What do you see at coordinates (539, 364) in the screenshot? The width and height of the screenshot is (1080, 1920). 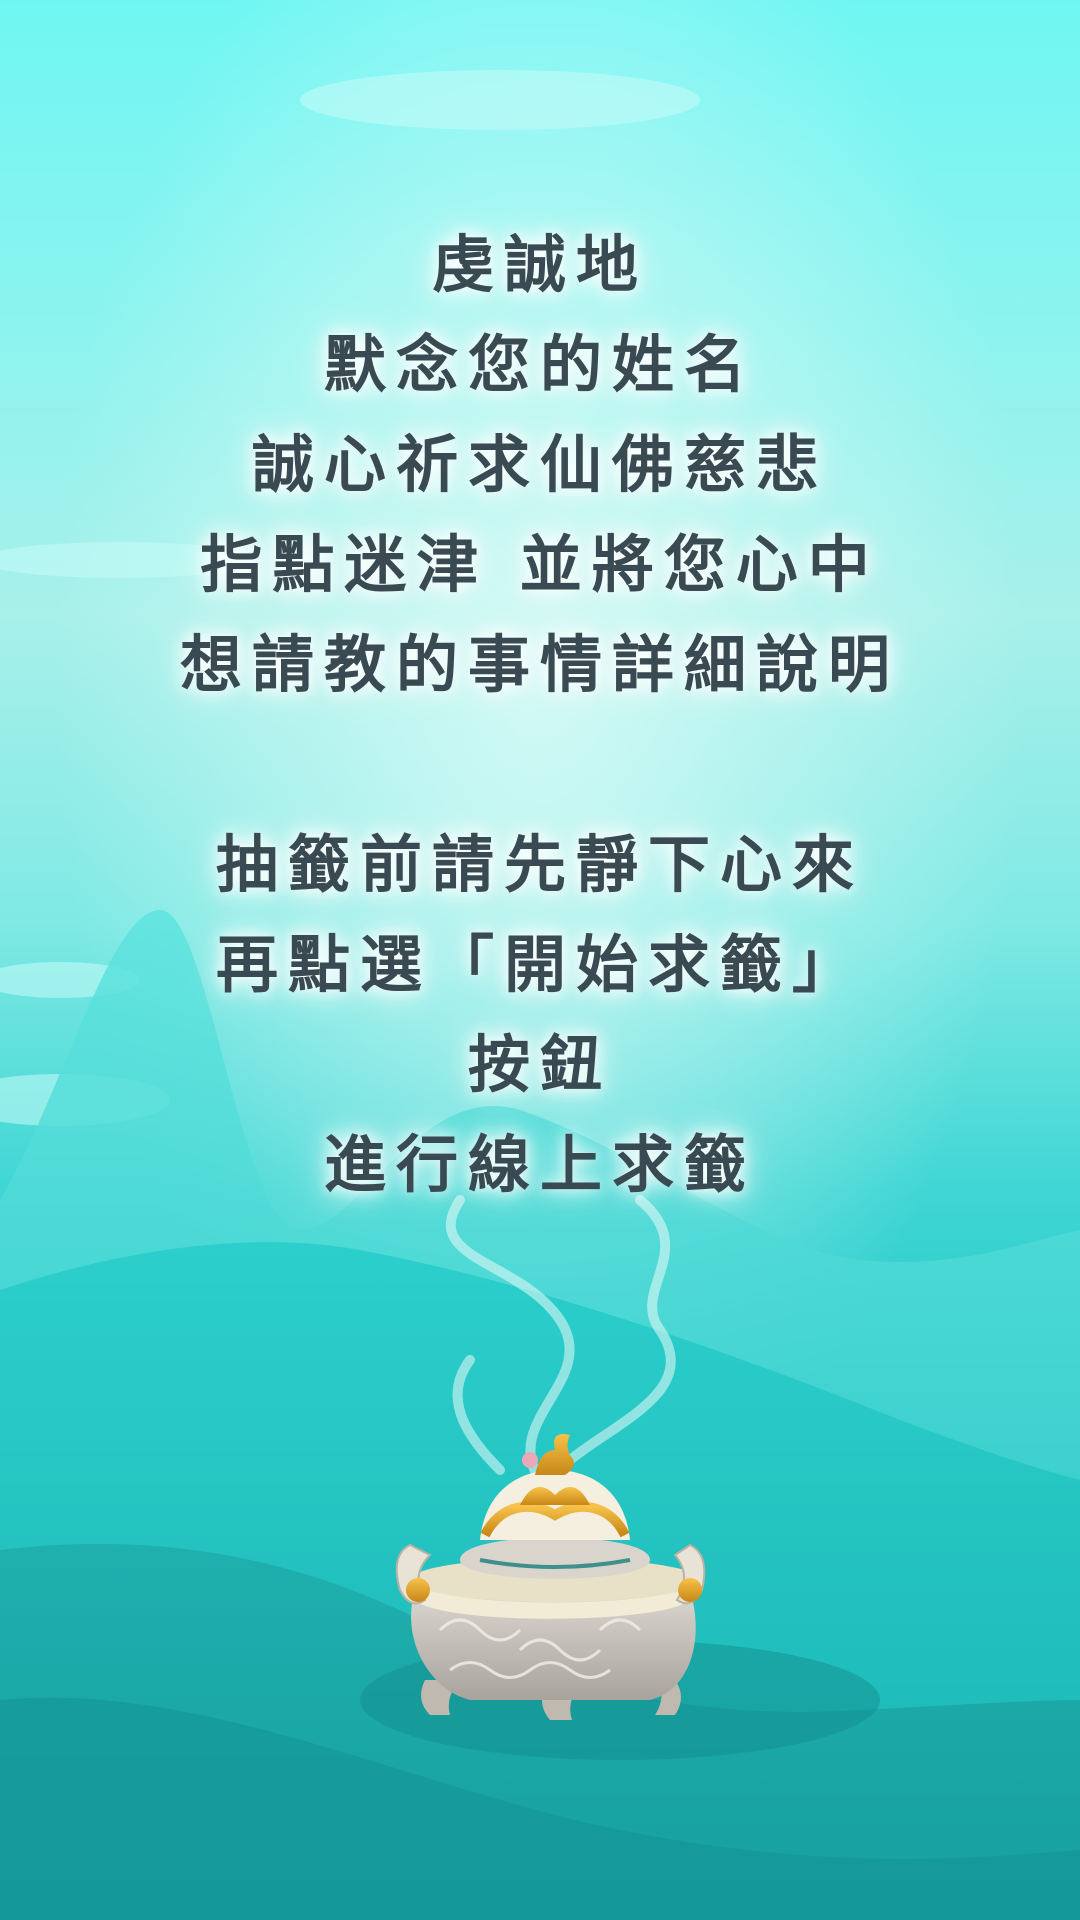 I see `instruction-line: 默念您的姓名` at bounding box center [539, 364].